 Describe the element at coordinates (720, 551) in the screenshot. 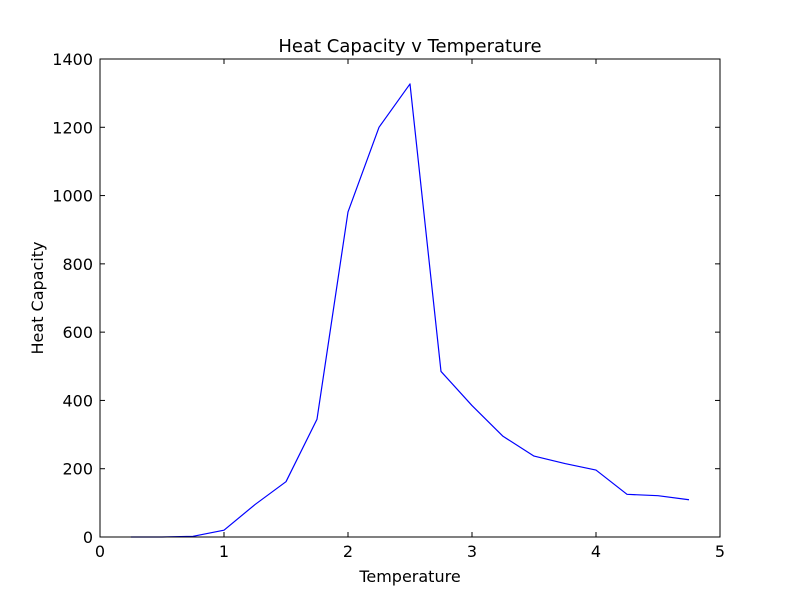

I see `x-tick-label: 5` at that location.